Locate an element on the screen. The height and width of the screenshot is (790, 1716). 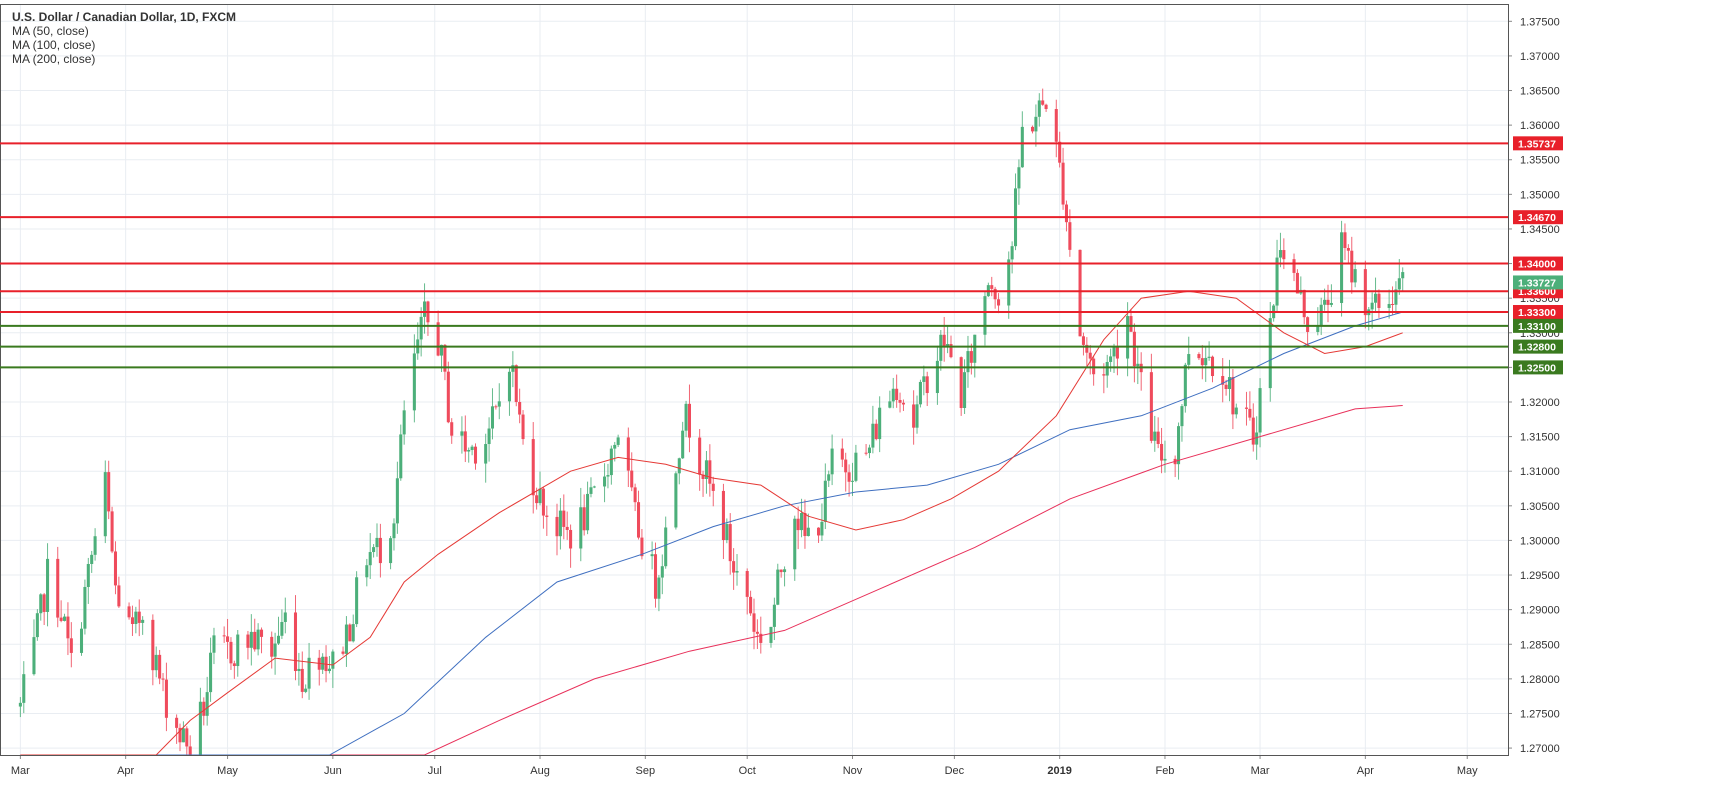
legend-ma50: MA (50, close) is located at coordinates (50, 31).